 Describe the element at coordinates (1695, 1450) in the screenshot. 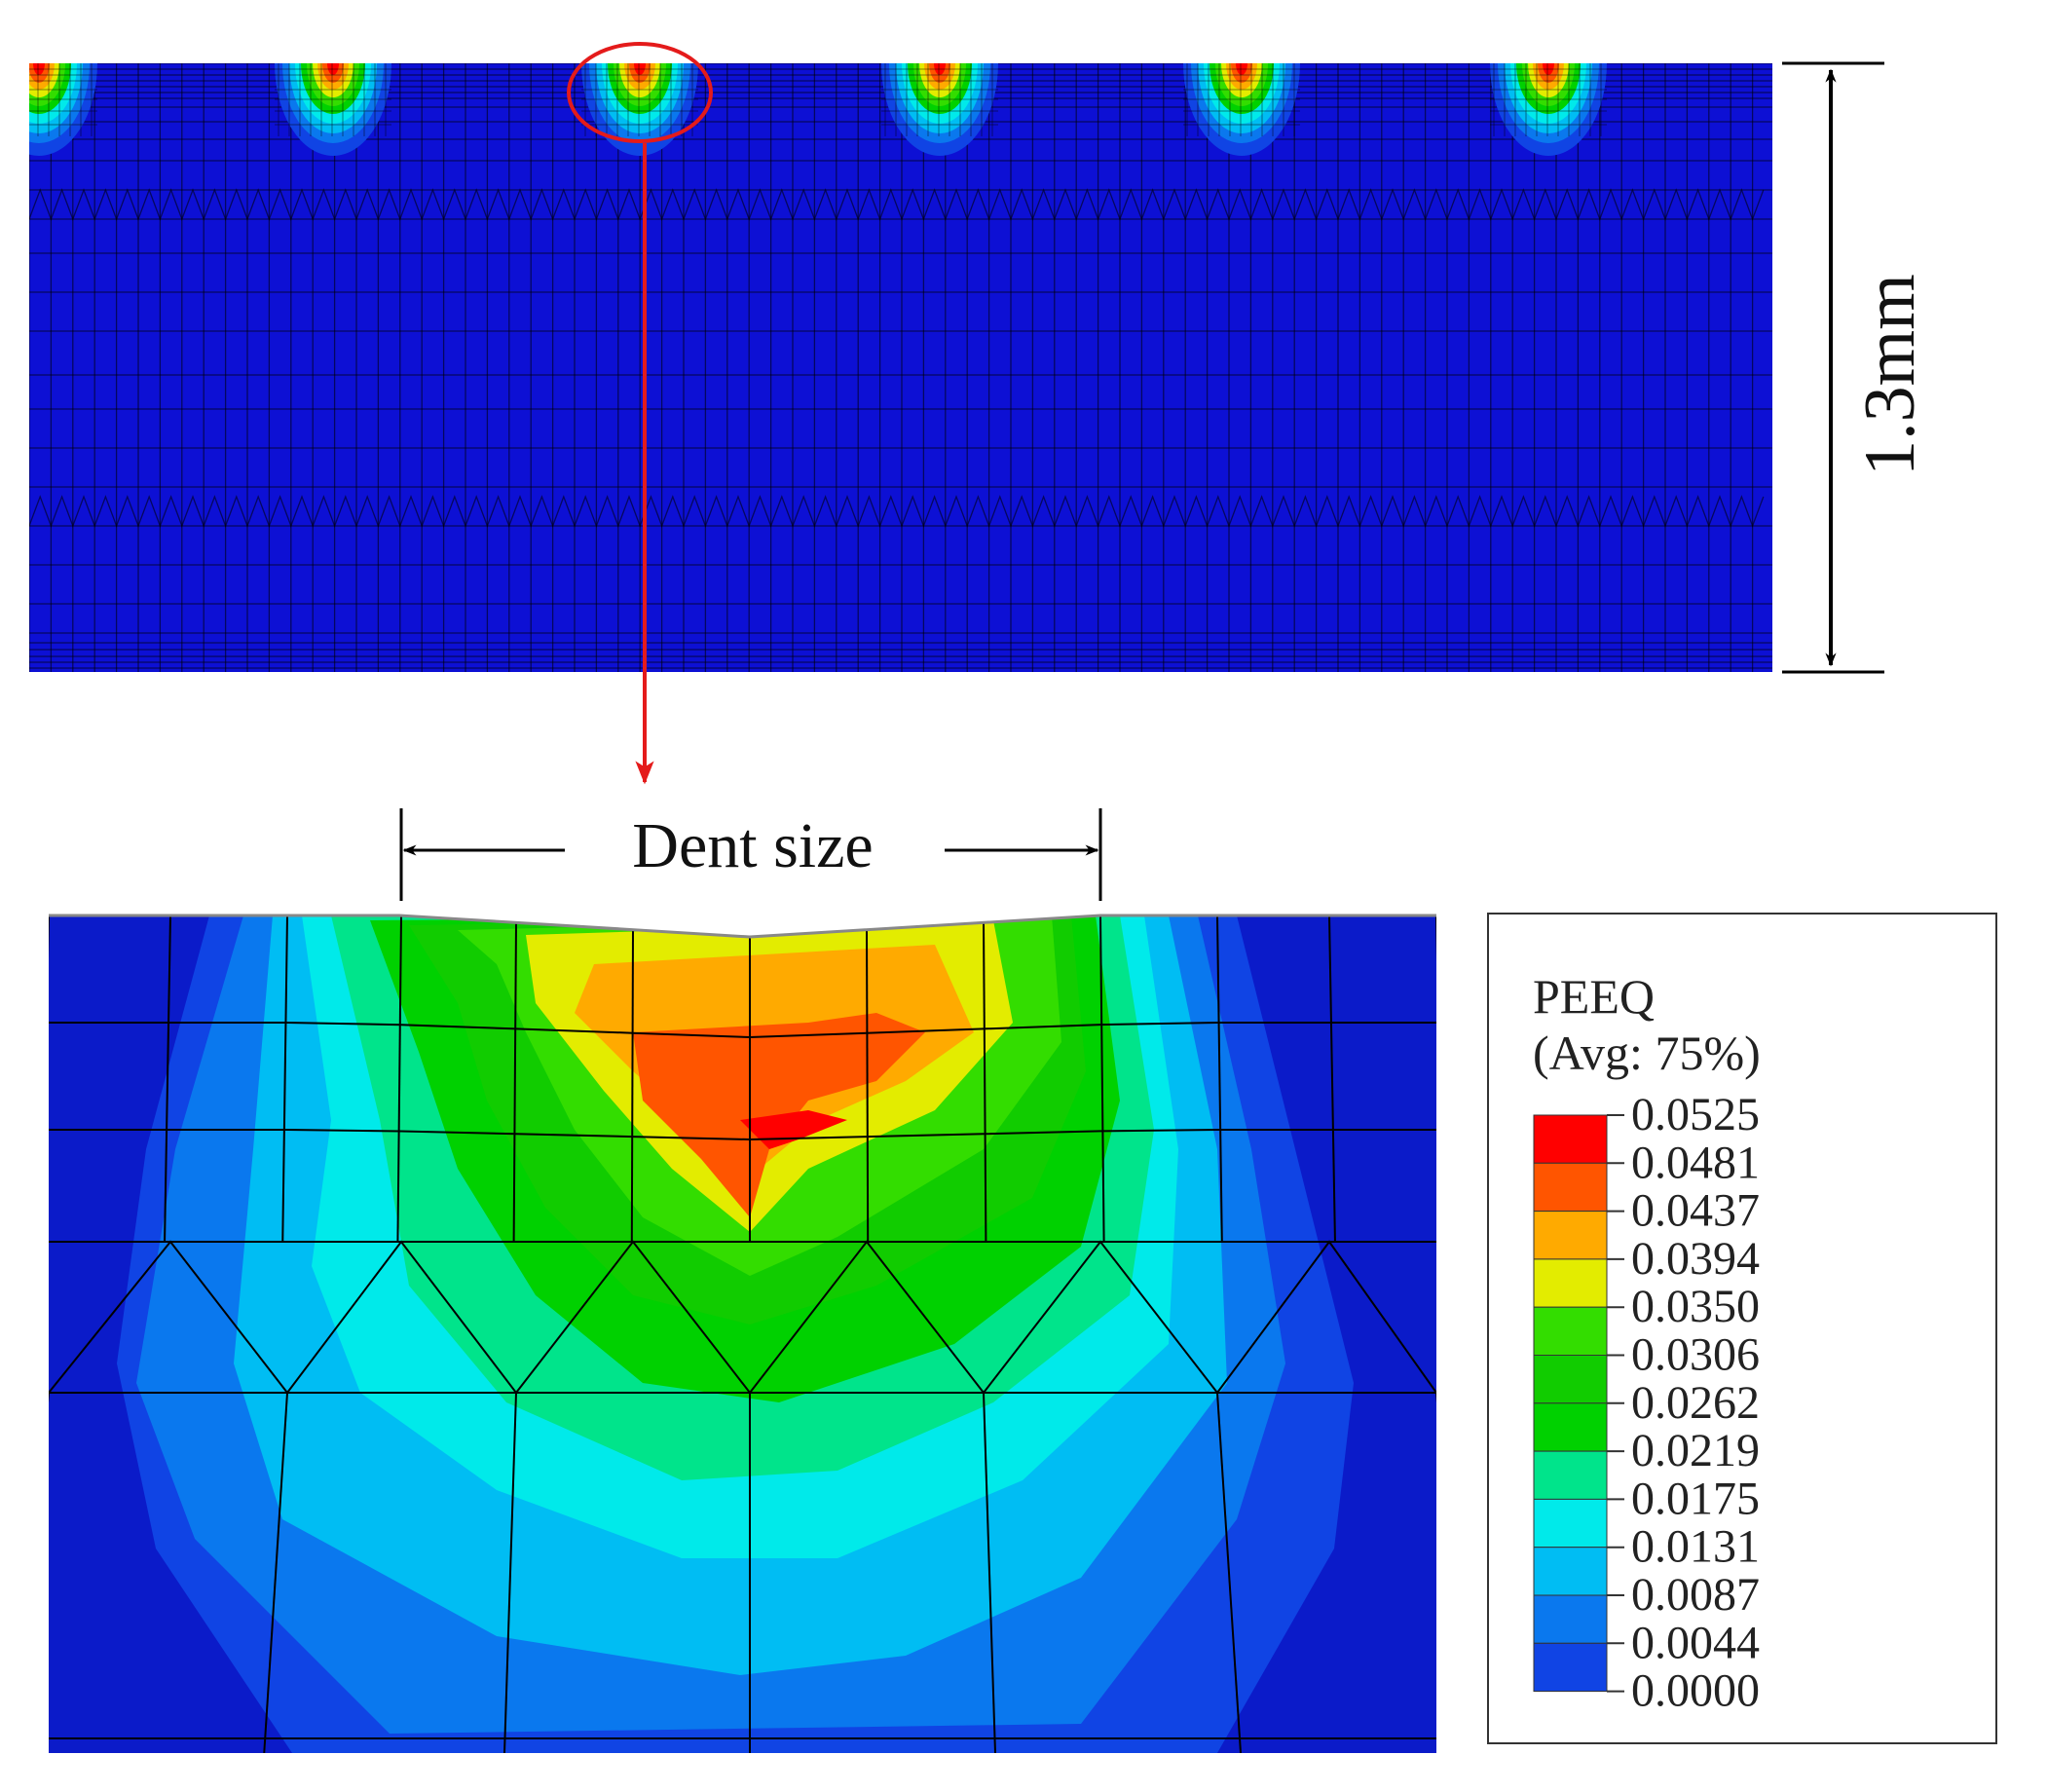

I see `legend-value: 0.0219` at that location.